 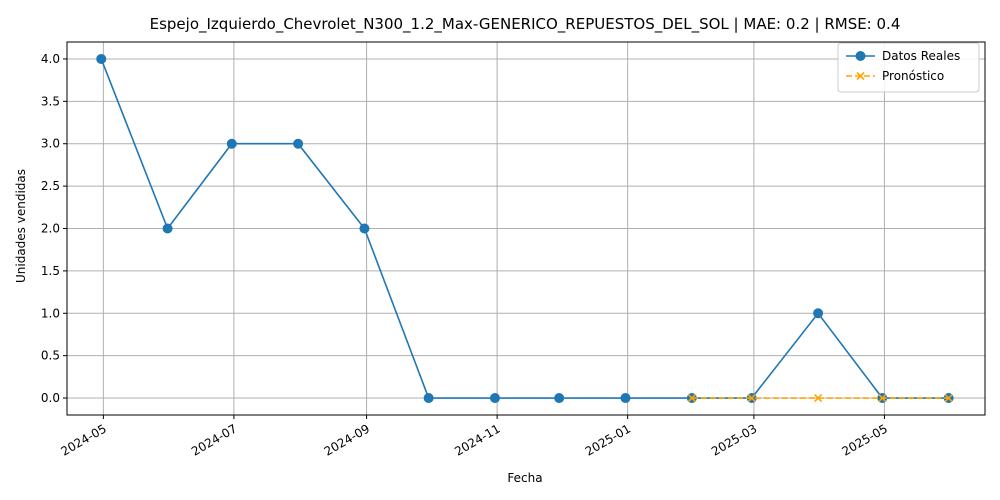 What do you see at coordinates (921, 56) in the screenshot?
I see `legend-entry-label: Datos Reales` at bounding box center [921, 56].